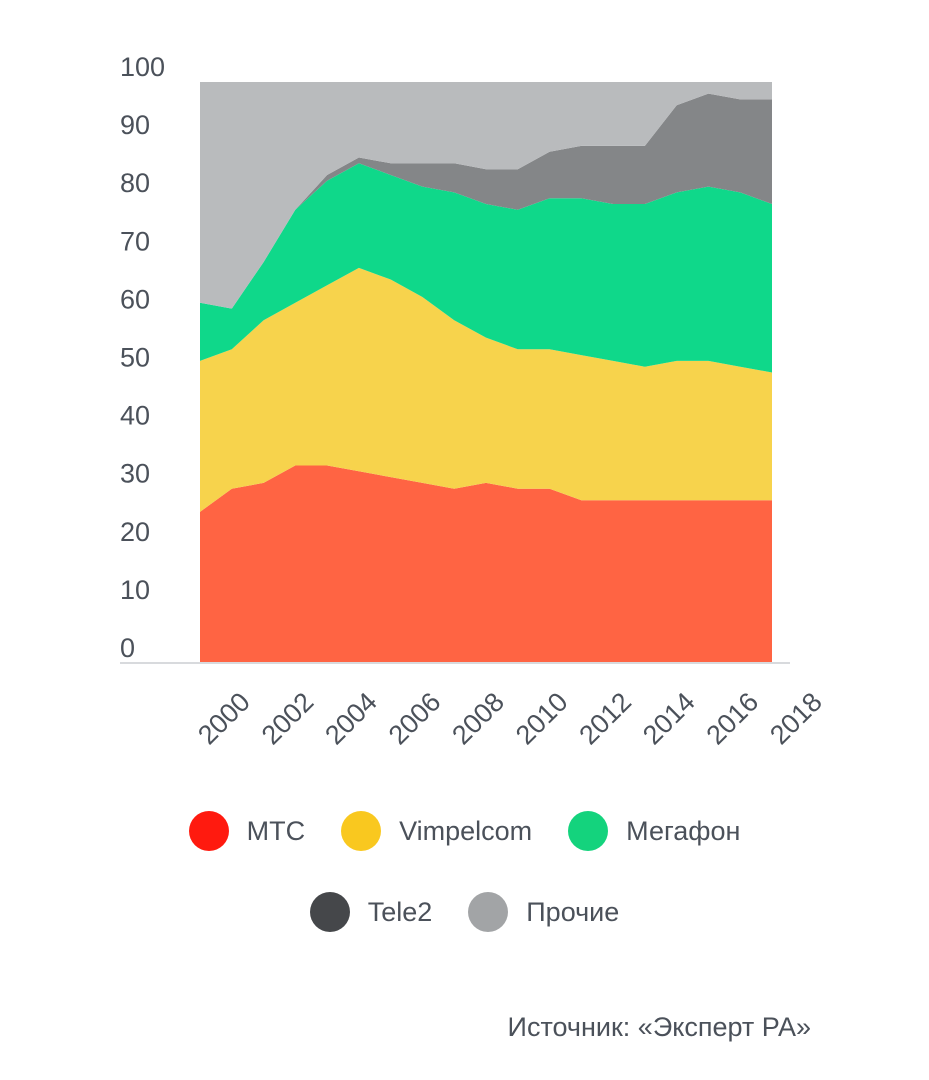 The width and height of the screenshot is (929, 1080). What do you see at coordinates (135, 241) in the screenshot?
I see `y-tick-label: 70` at bounding box center [135, 241].